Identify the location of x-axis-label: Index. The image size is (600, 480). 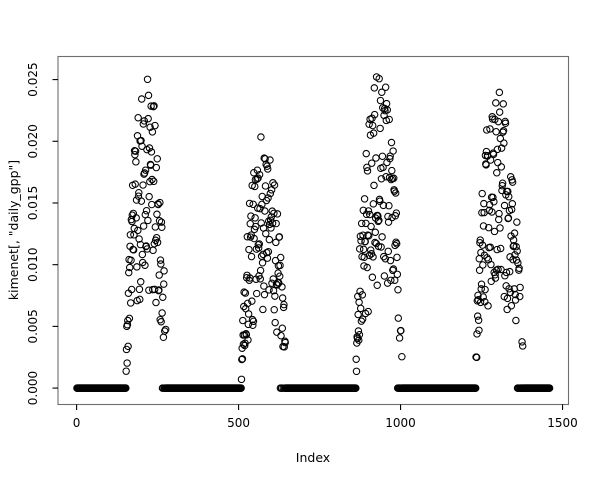
(313, 457).